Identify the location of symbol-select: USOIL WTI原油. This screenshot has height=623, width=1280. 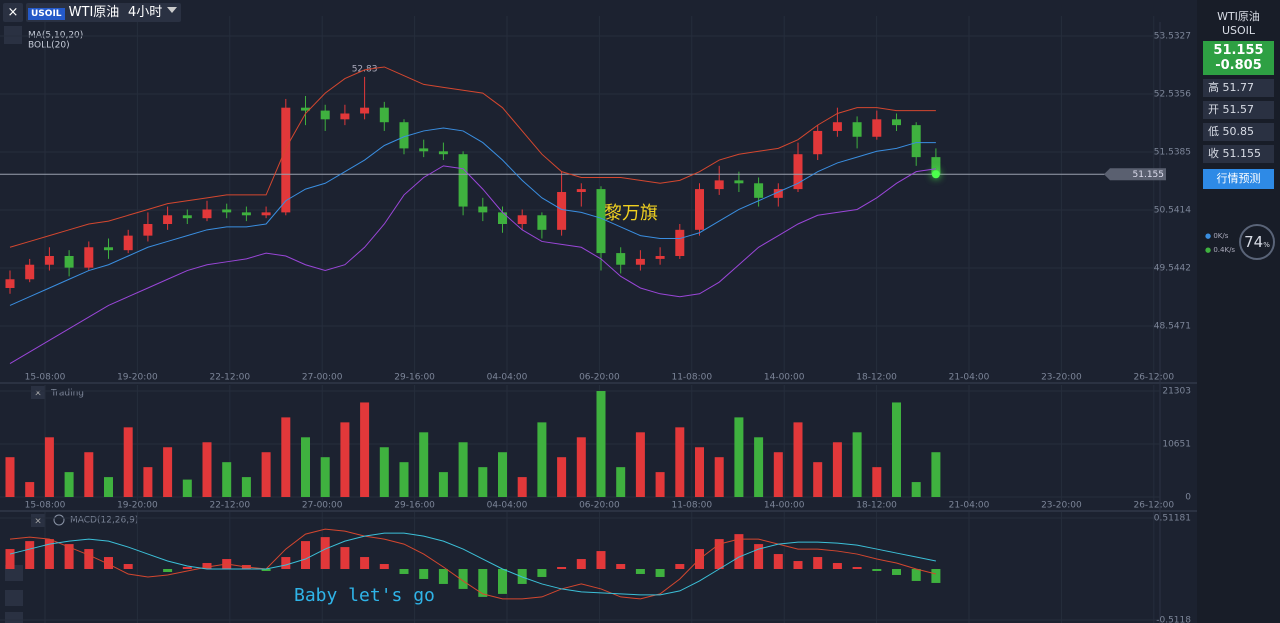
(81, 12).